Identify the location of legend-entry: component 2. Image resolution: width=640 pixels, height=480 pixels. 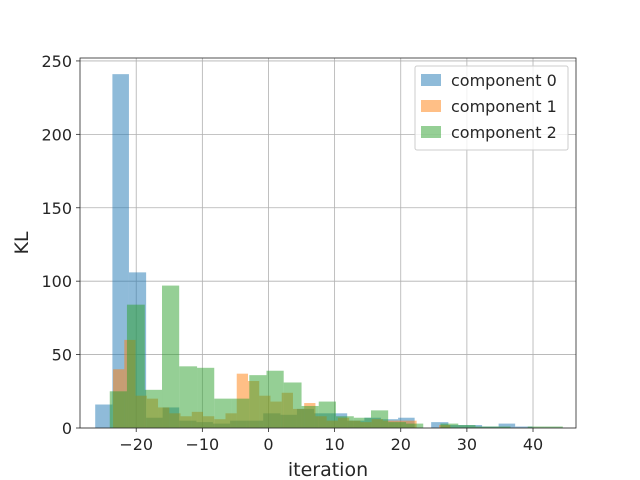
(504, 132).